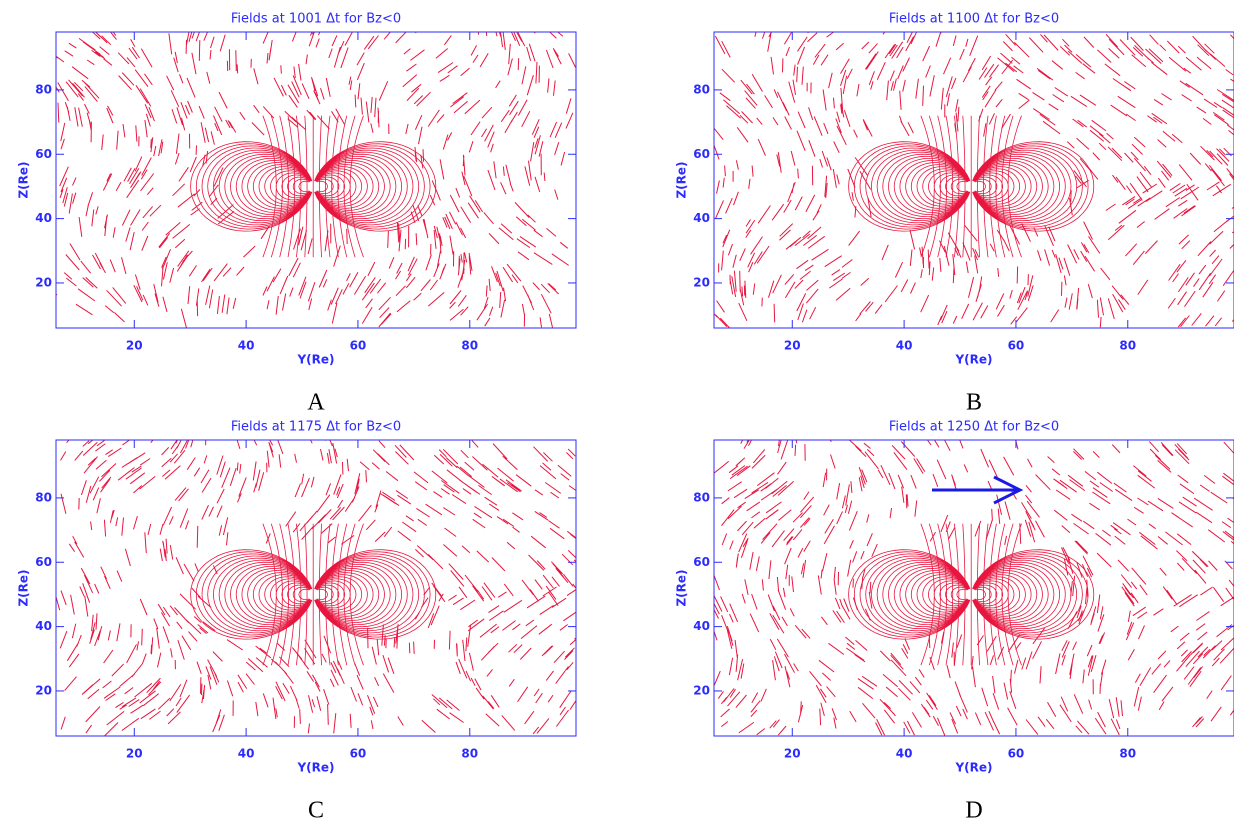 The image size is (1234, 833). What do you see at coordinates (978, 490) in the screenshot?
I see `annotation-arrow` at bounding box center [978, 490].